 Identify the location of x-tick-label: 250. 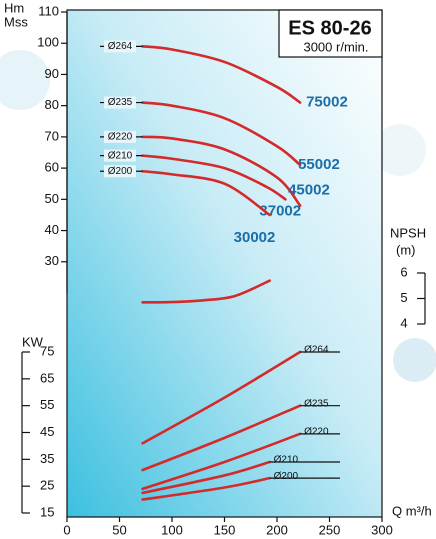
(330, 529).